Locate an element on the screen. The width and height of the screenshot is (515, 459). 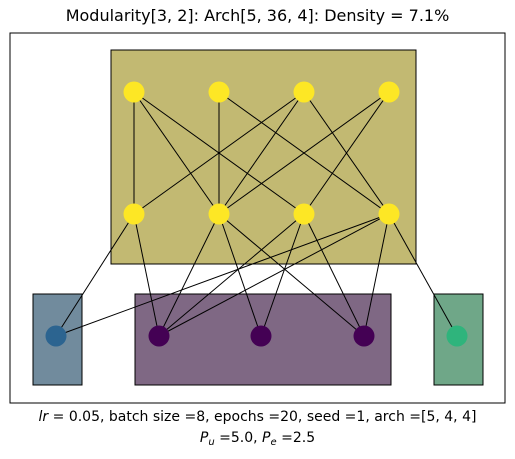
node-n4 is located at coordinates (389, 92).